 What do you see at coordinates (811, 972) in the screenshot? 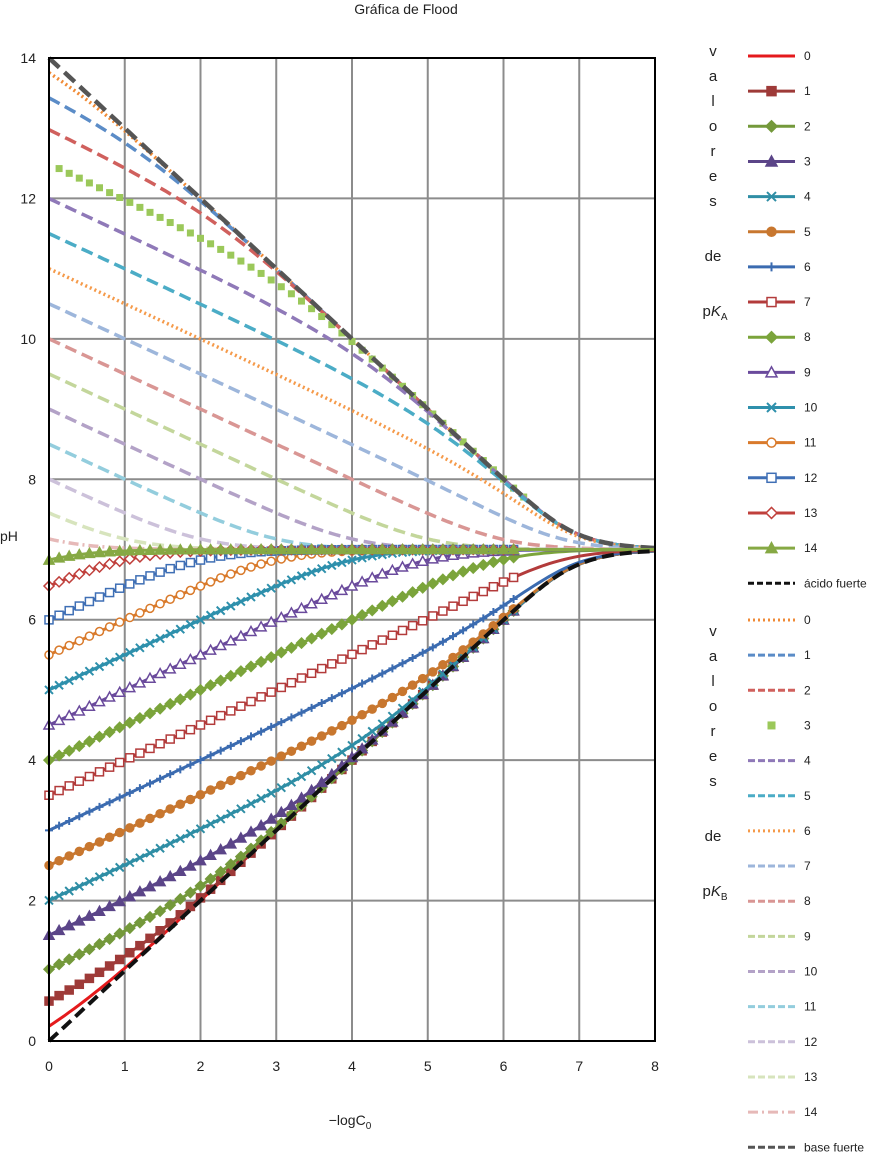
I see `legend-label: 10` at bounding box center [811, 972].